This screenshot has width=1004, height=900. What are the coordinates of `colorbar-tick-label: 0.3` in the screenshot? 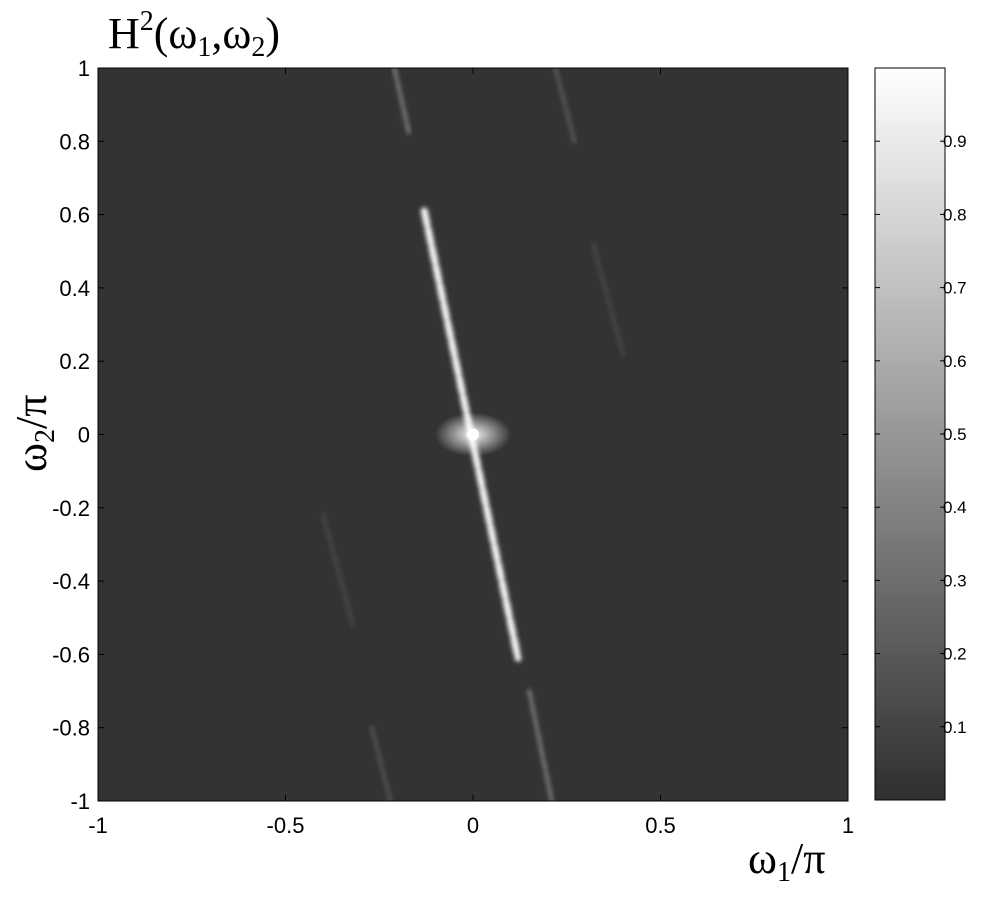 It's located at (955, 580).